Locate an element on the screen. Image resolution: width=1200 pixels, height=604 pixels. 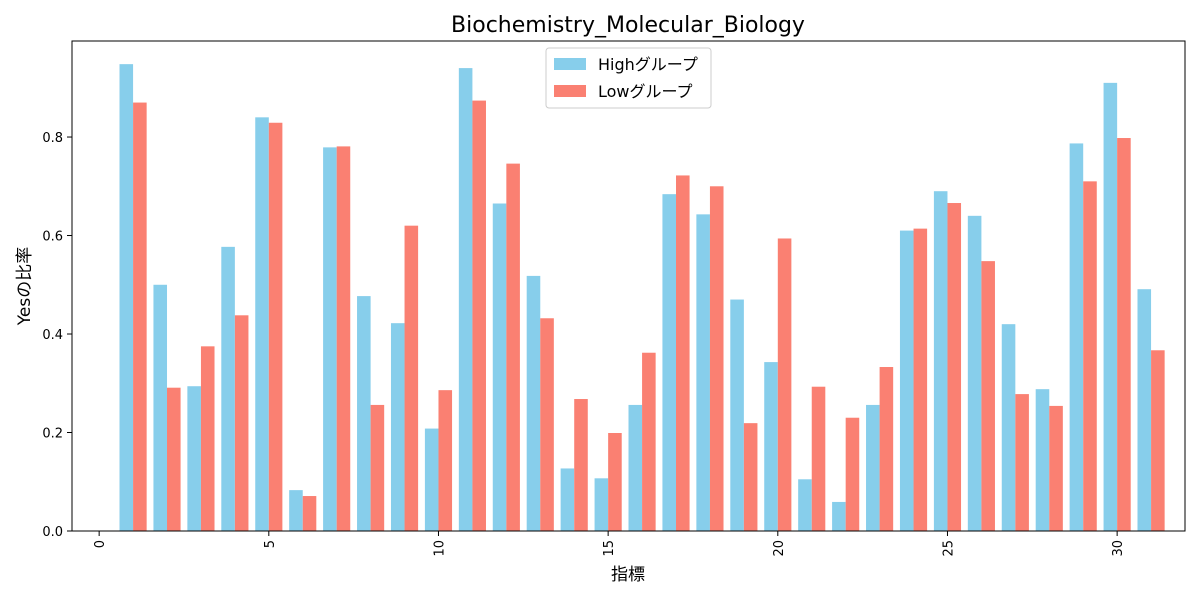
y-tick-label: 0.0 is located at coordinates (52, 532).